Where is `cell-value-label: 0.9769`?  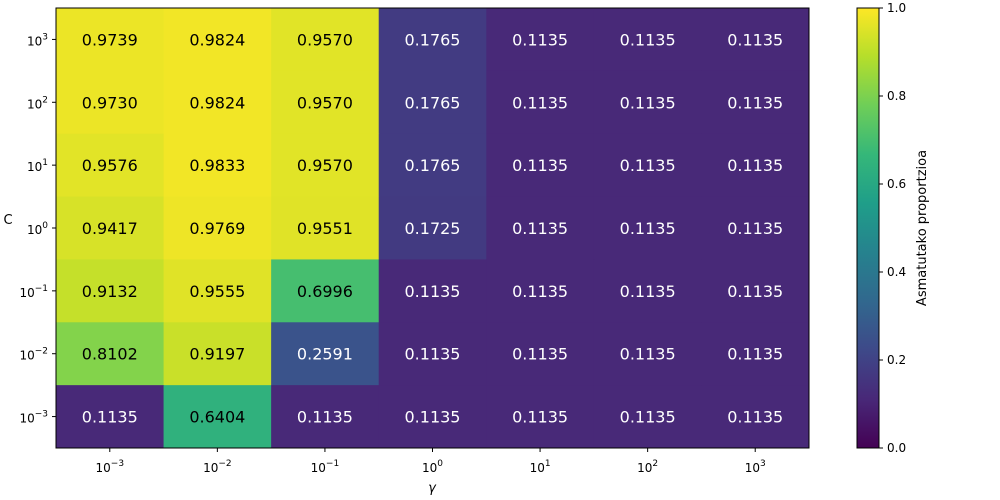 cell-value-label: 0.9769 is located at coordinates (217, 228).